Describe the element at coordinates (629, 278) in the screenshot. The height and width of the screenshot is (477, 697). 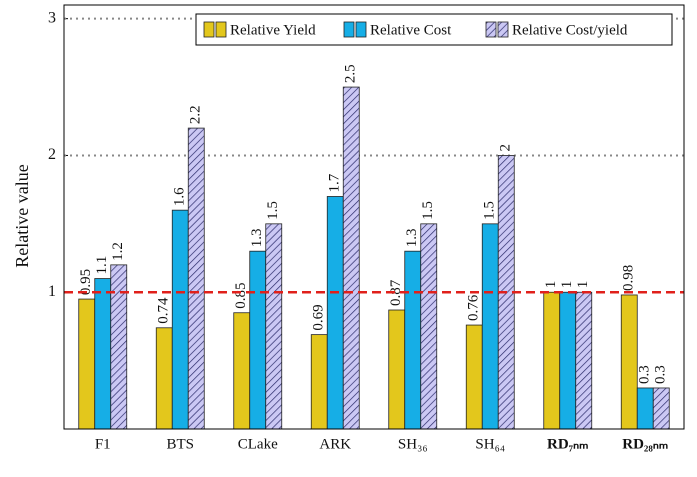
I see `value-label: 0.98` at that location.